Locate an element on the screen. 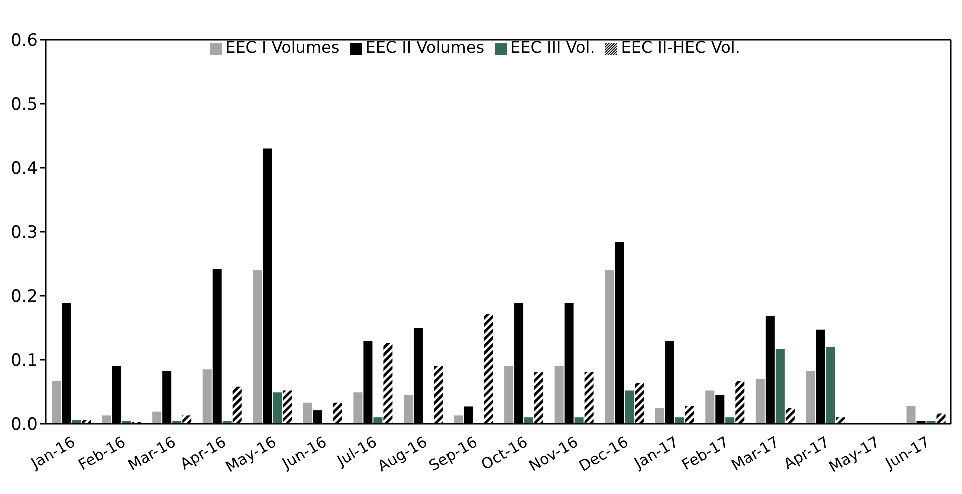  legend-label: EEC III Vol. is located at coordinates (553, 47).